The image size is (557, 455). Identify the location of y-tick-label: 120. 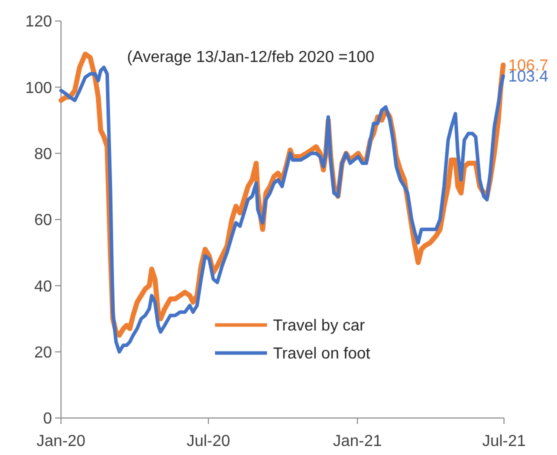
(38, 22).